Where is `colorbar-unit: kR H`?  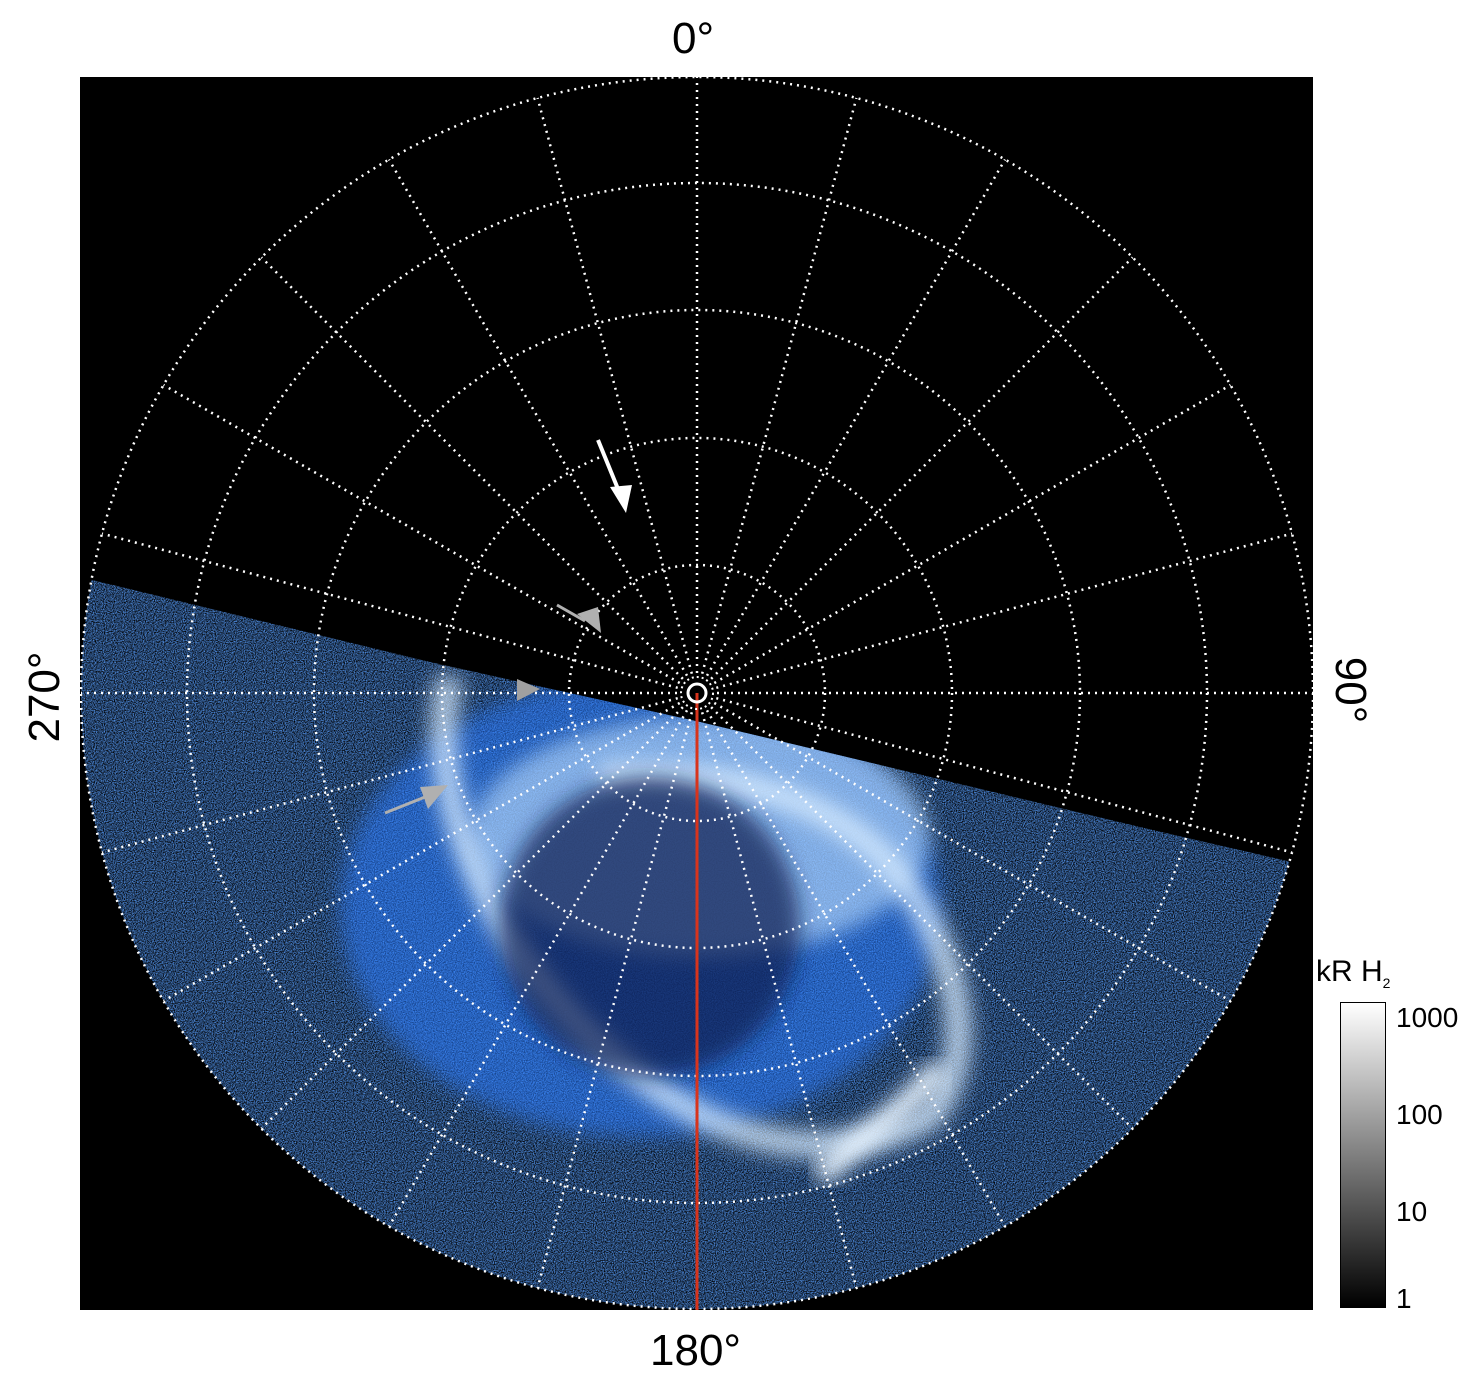 colorbar-unit: kR H is located at coordinates (1349, 971).